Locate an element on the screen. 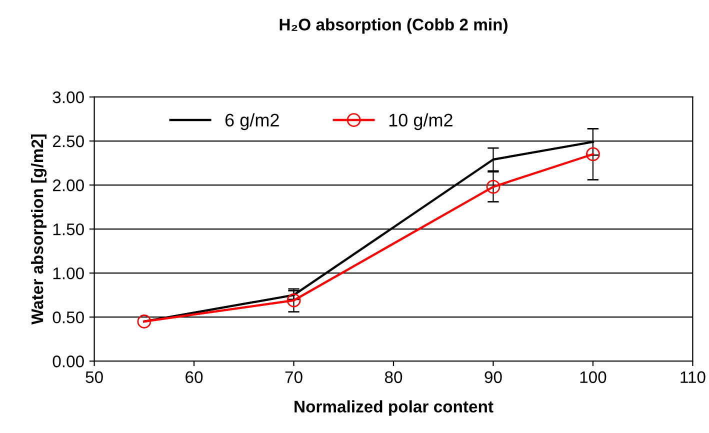  x-tick-label: 50 is located at coordinates (94, 377).